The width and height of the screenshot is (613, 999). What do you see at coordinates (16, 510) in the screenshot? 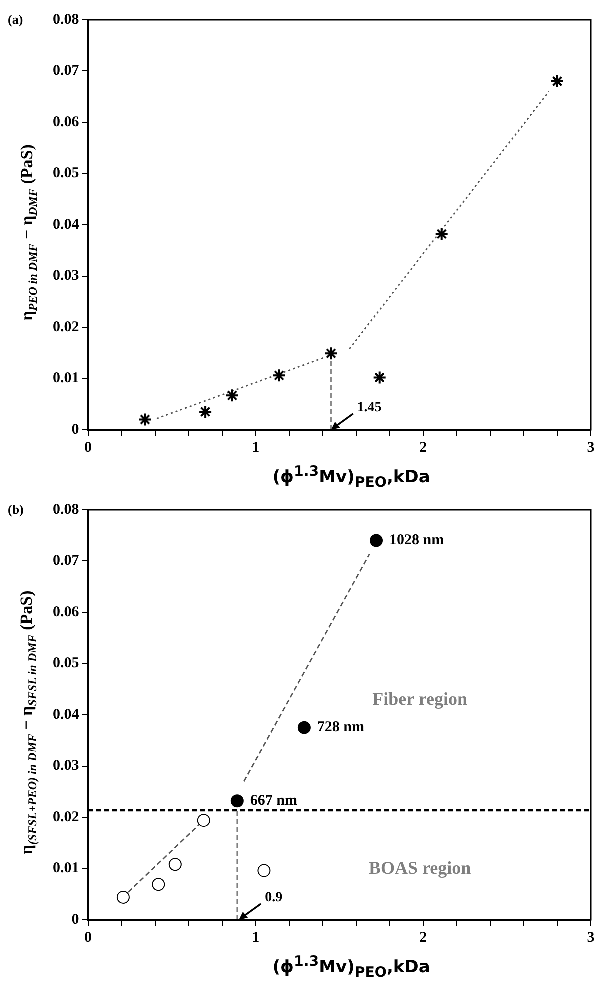
I see `chart-title: (b)` at bounding box center [16, 510].